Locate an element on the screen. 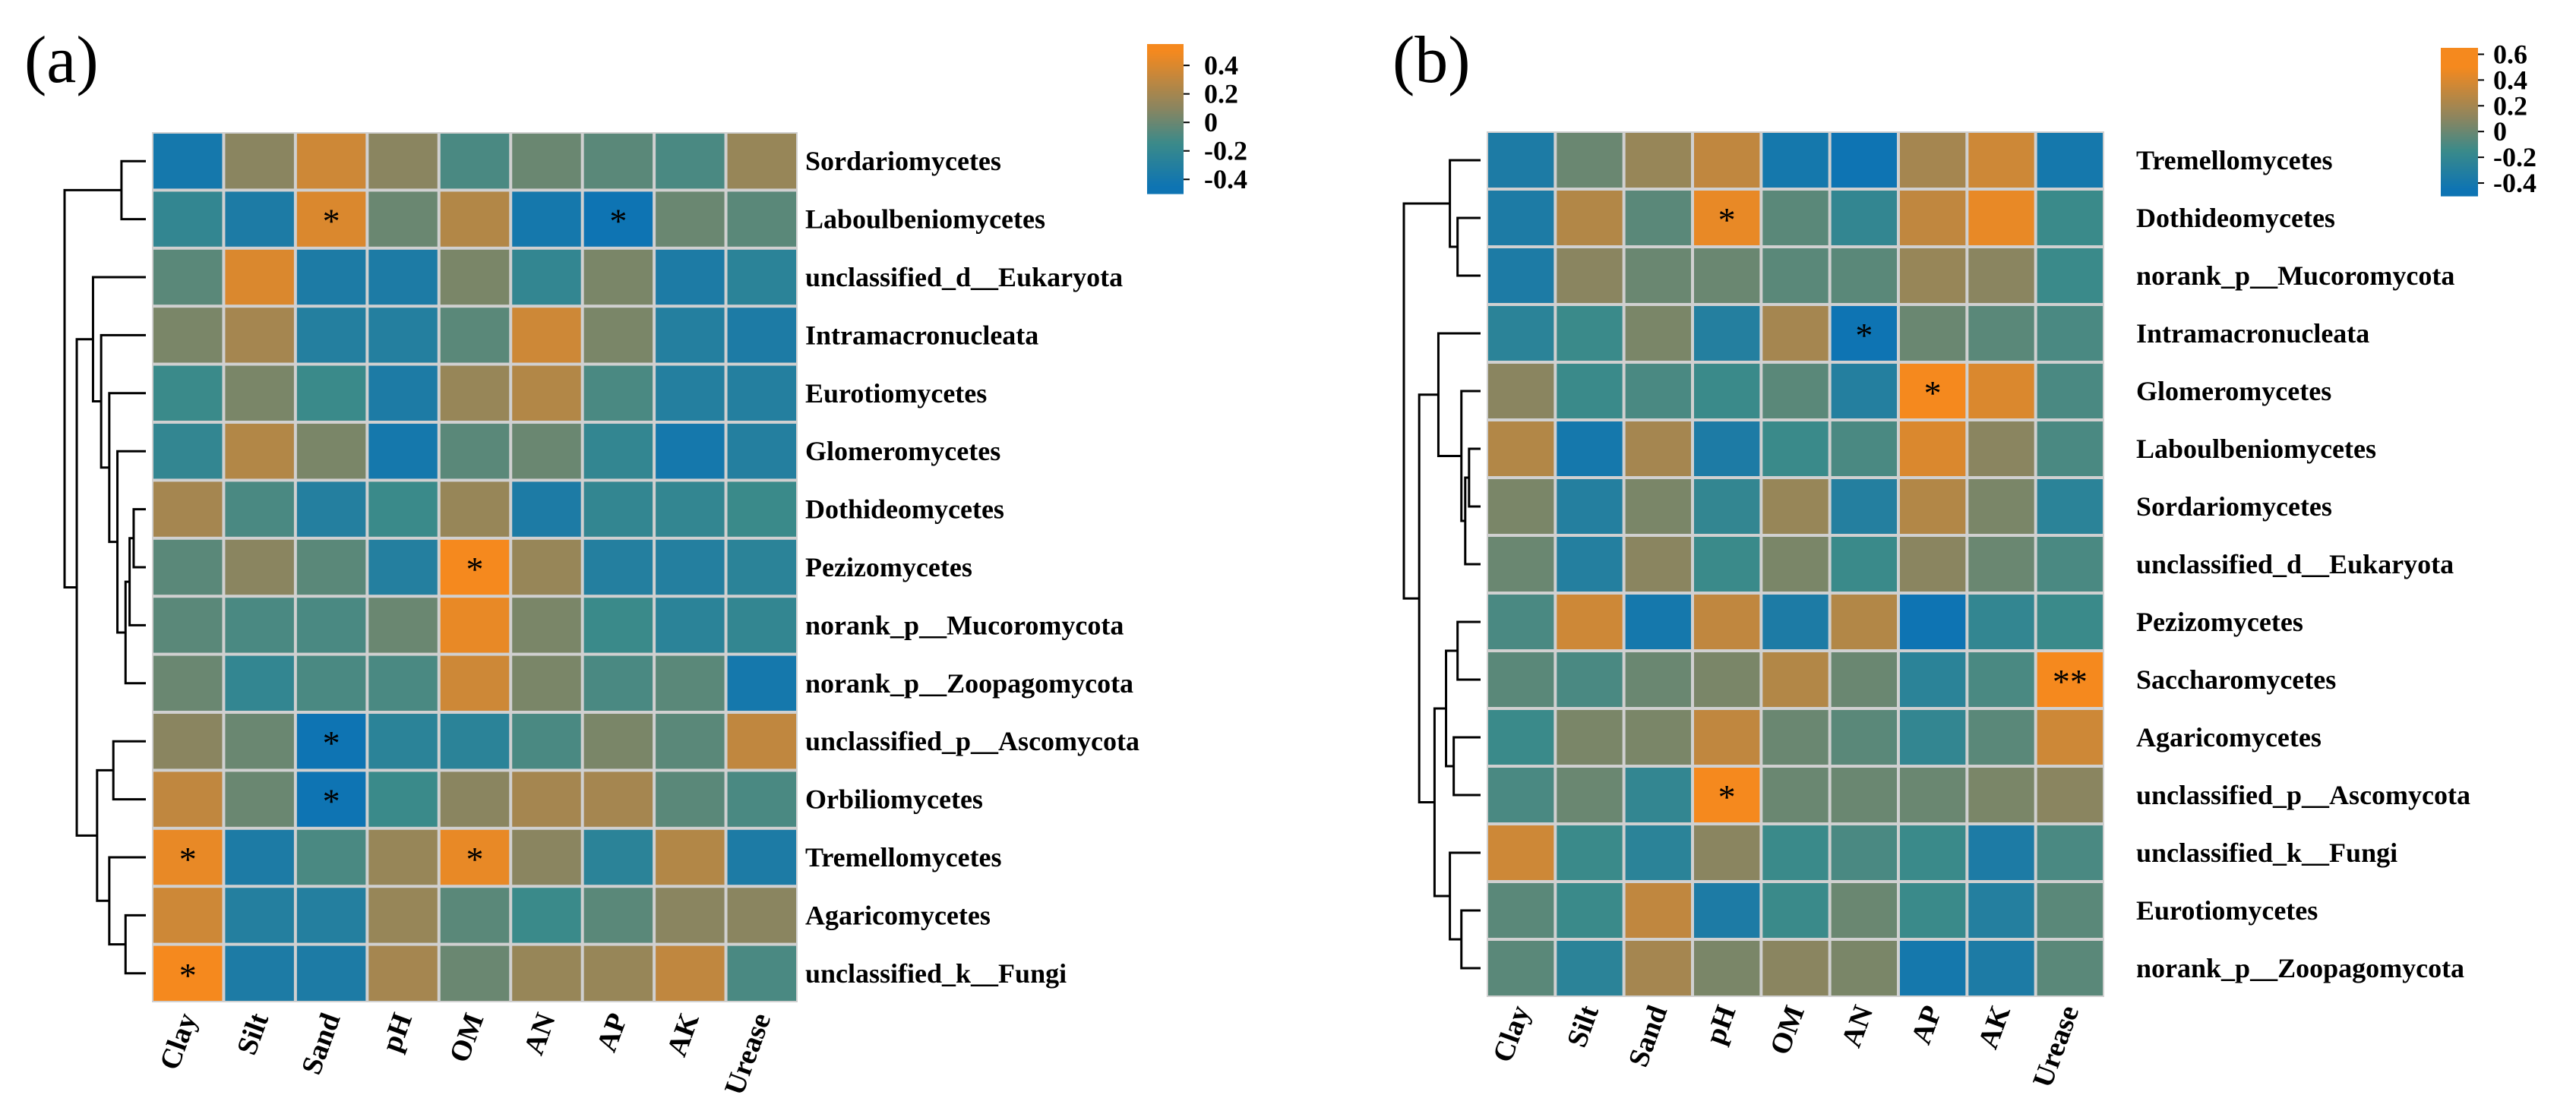  row-label: Tremellomycetes is located at coordinates (903, 857).